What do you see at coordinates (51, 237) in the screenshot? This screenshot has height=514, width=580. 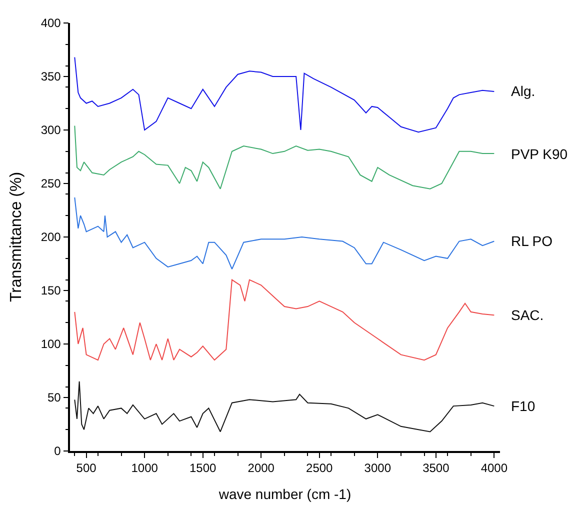 I see `y-tick-label: 200` at bounding box center [51, 237].